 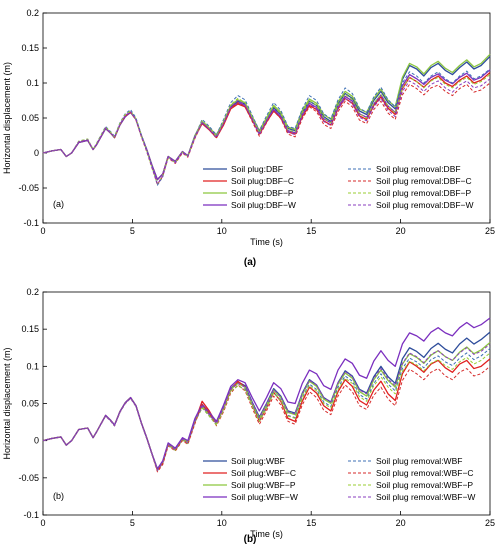 I want to click on legend-label: Soil plug removal:WBF−P, so click(x=424, y=485).